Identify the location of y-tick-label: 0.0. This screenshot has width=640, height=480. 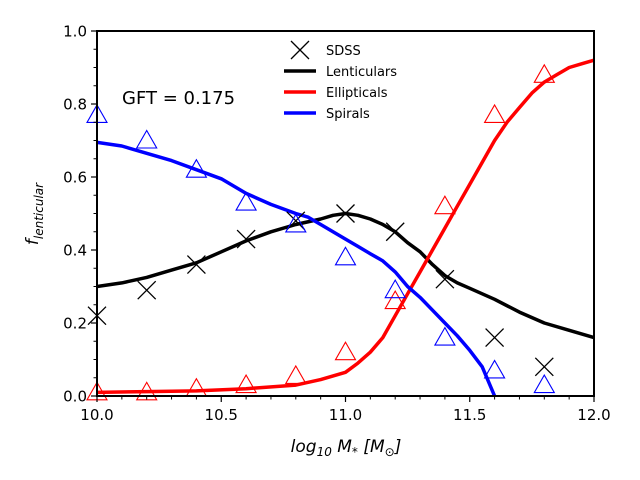
(75, 397).